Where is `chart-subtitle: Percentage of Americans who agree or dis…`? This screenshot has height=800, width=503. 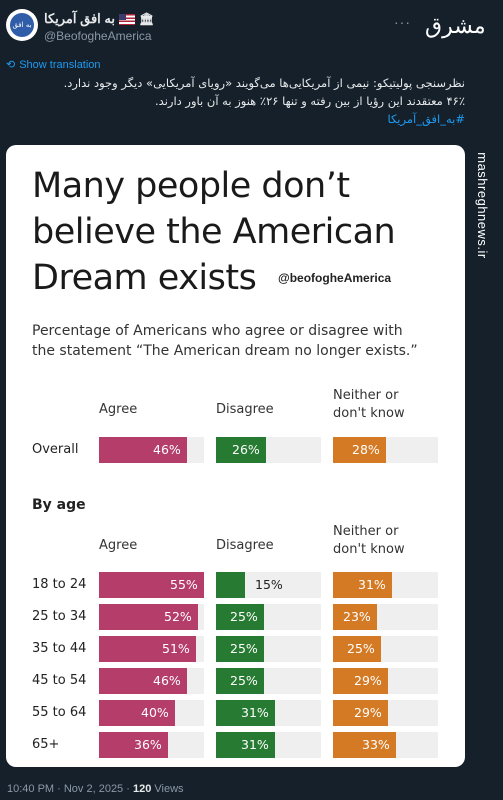
chart-subtitle: Percentage of Americans who agree or dis… is located at coordinates (225, 341).